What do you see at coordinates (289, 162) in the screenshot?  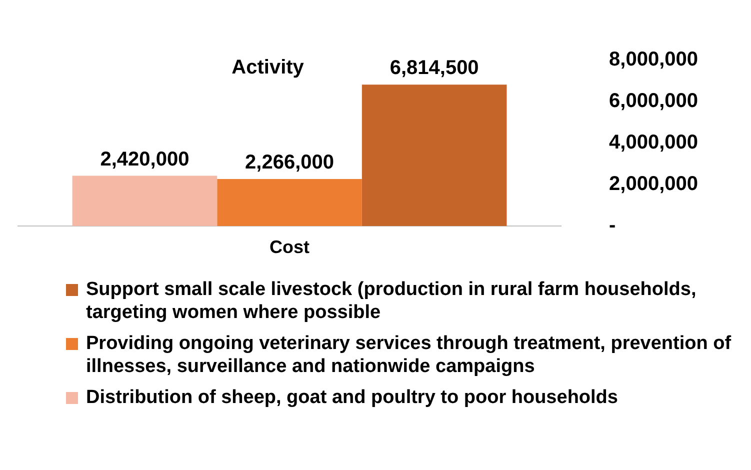 I see `data-label: 2,266,000` at bounding box center [289, 162].